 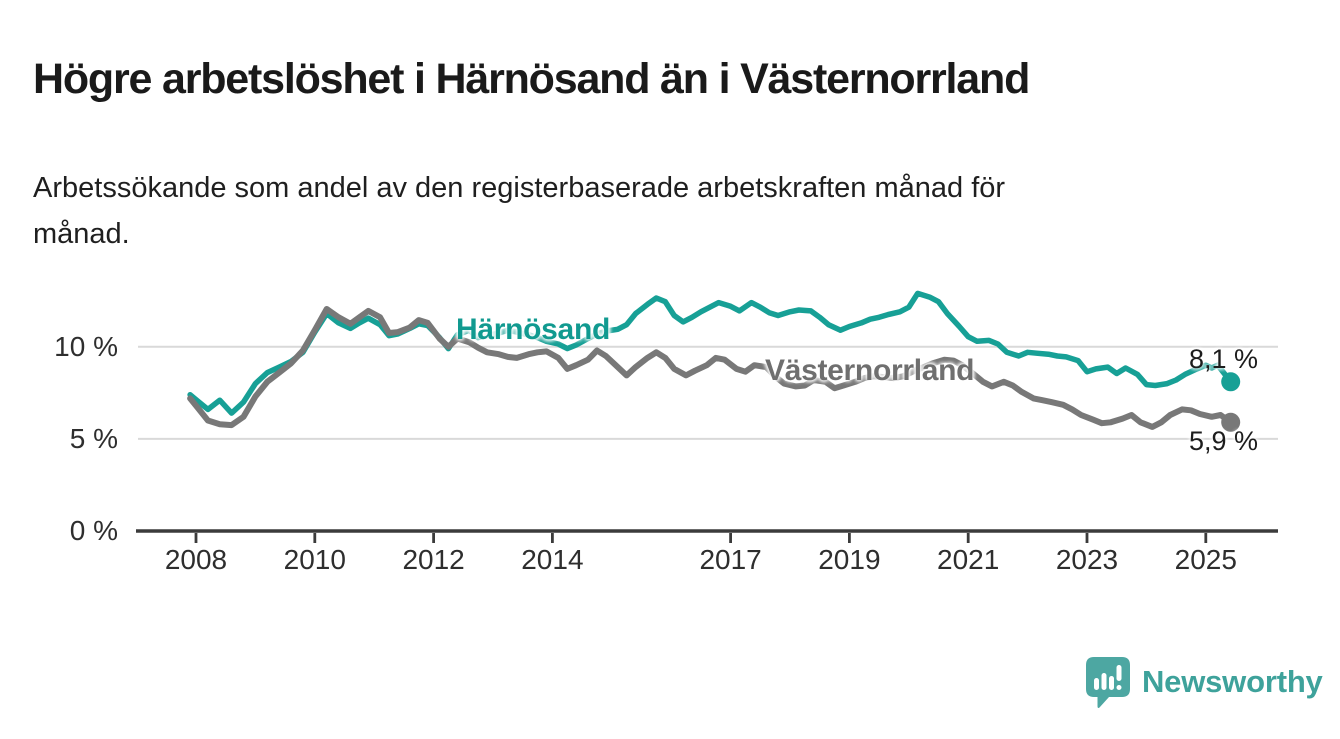 I want to click on x-tick-label: 2023, so click(x=1087, y=559).